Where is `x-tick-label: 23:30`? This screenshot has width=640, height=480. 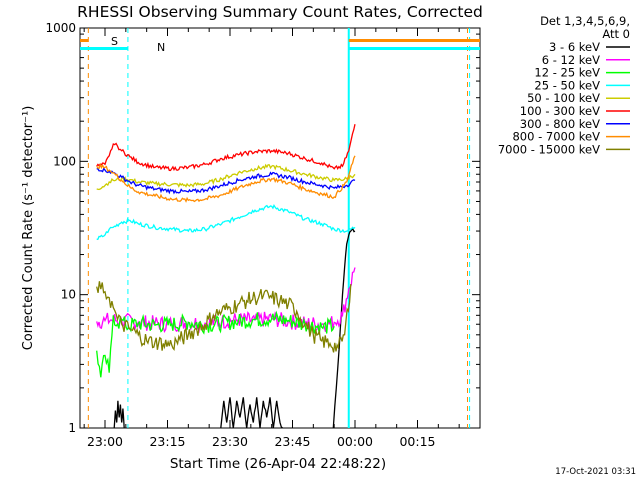
x-tick-label: 23:30 is located at coordinates (230, 441).